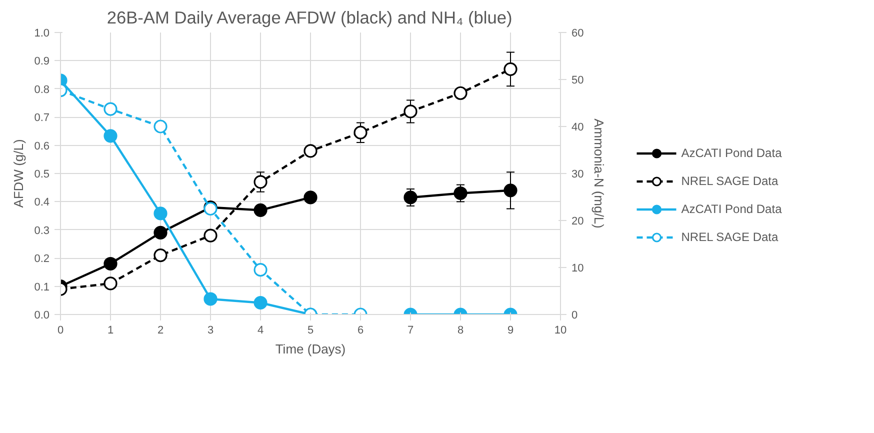 The width and height of the screenshot is (874, 433). Describe the element at coordinates (42, 34) in the screenshot. I see `y-tick-label: 1.0` at that location.